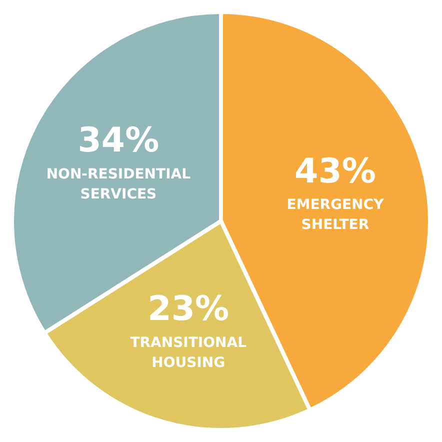 The height and width of the screenshot is (442, 442). Describe the element at coordinates (335, 215) in the screenshot. I see `slice-label: EMERGENCY SHELTER` at that location.